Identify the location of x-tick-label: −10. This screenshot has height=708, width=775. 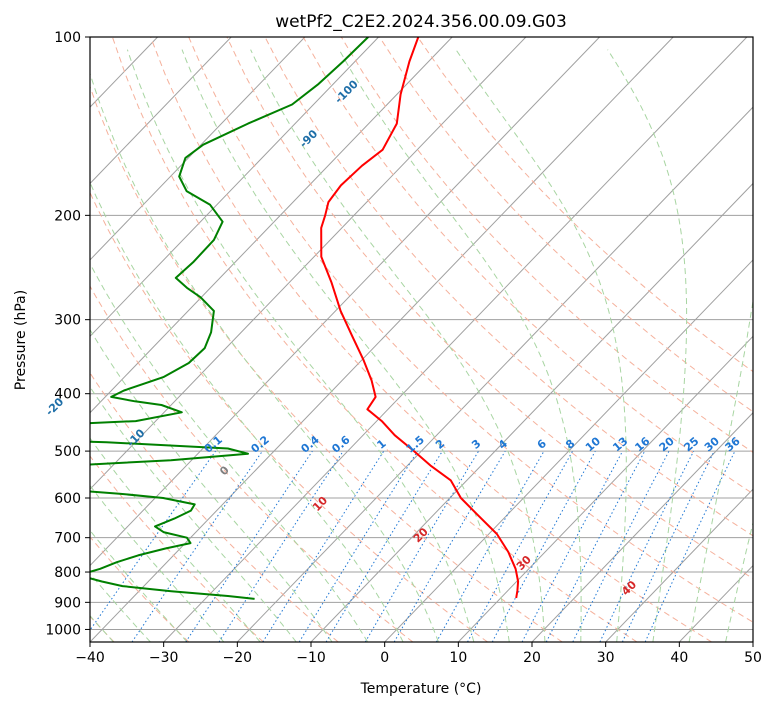
(311, 658).